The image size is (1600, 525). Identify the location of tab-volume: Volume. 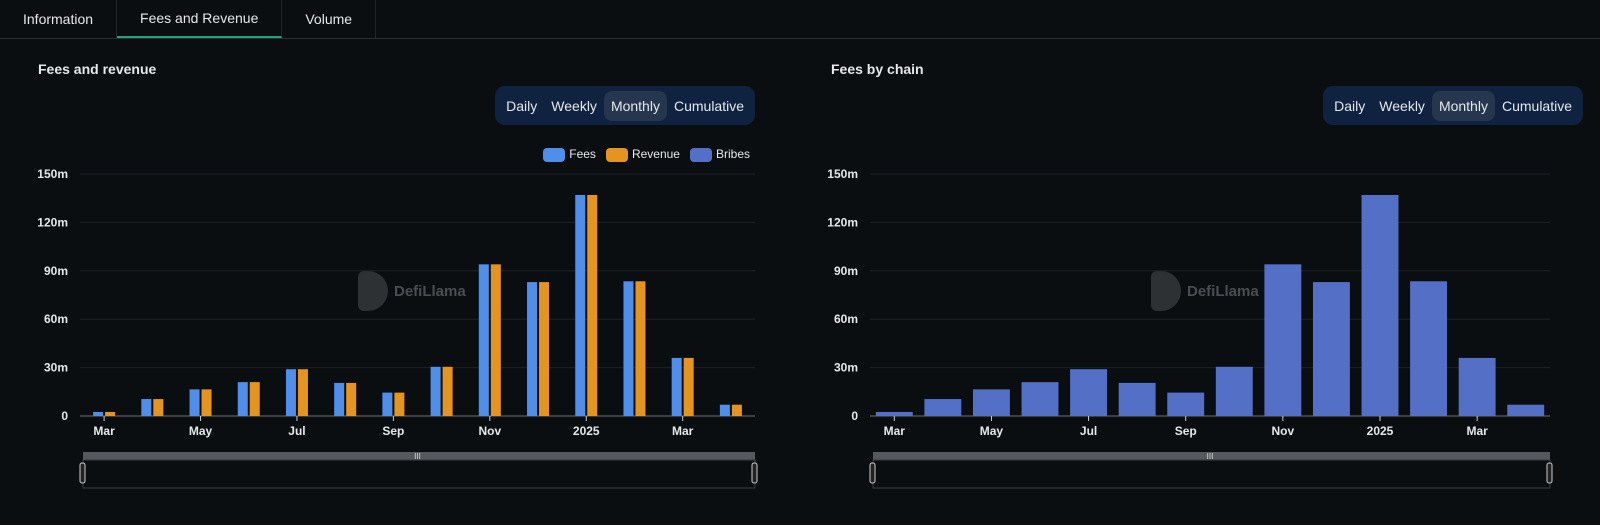
(329, 19).